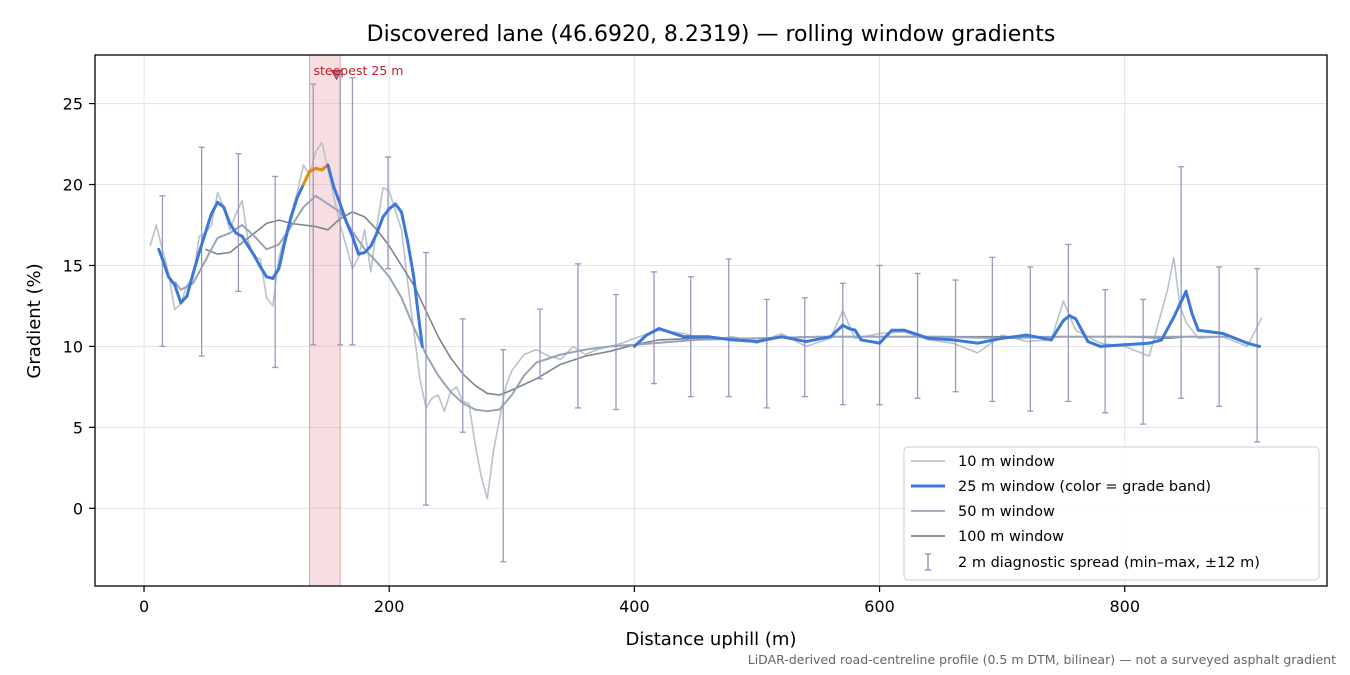  I want to click on legend-entry-100m: 100 m window, so click(1011, 537).